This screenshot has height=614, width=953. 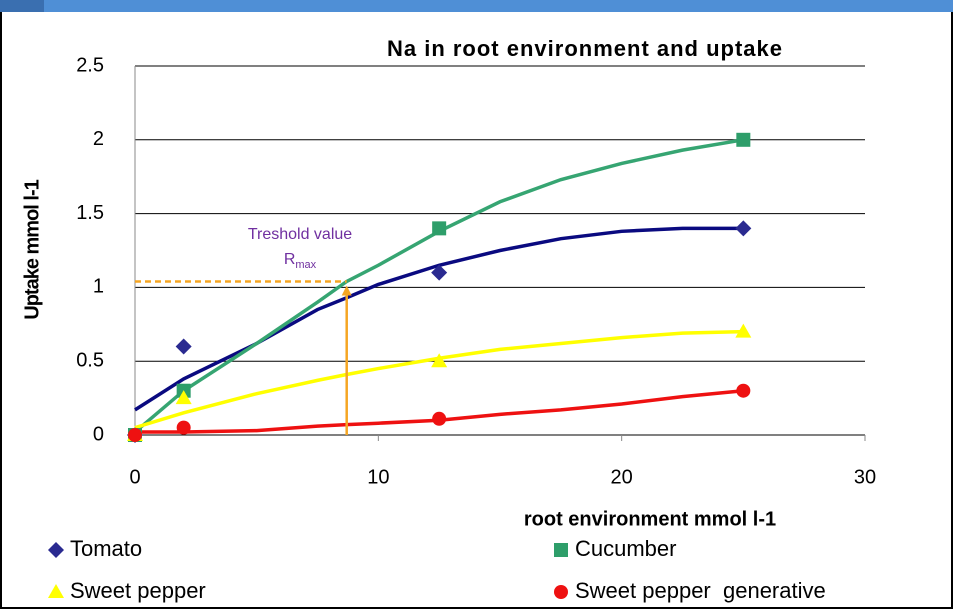 I want to click on legend-label: Sweet pepper, so click(x=138, y=590).